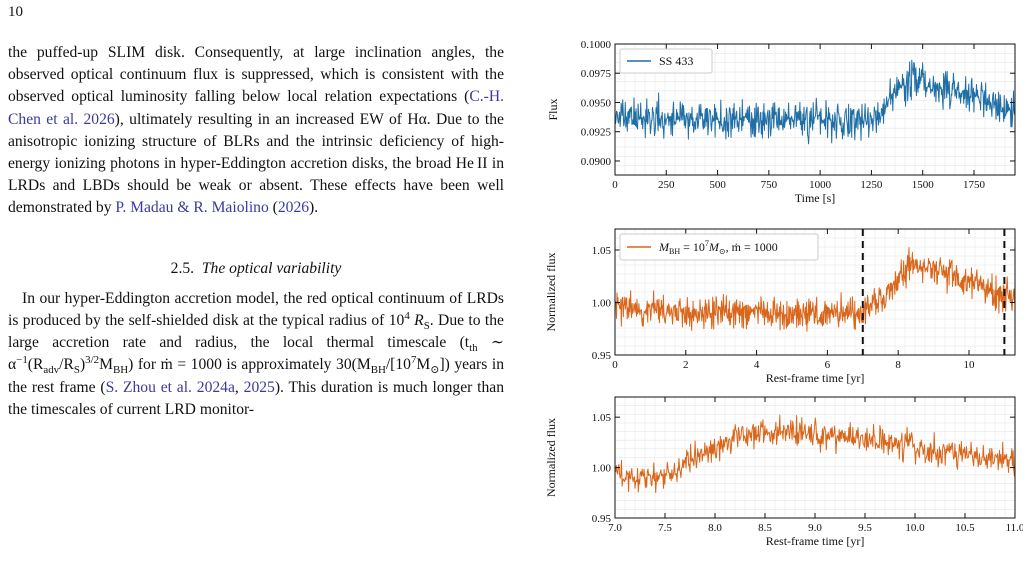  Describe the element at coordinates (273, 208) in the screenshot. I see `text-run: (` at that location.